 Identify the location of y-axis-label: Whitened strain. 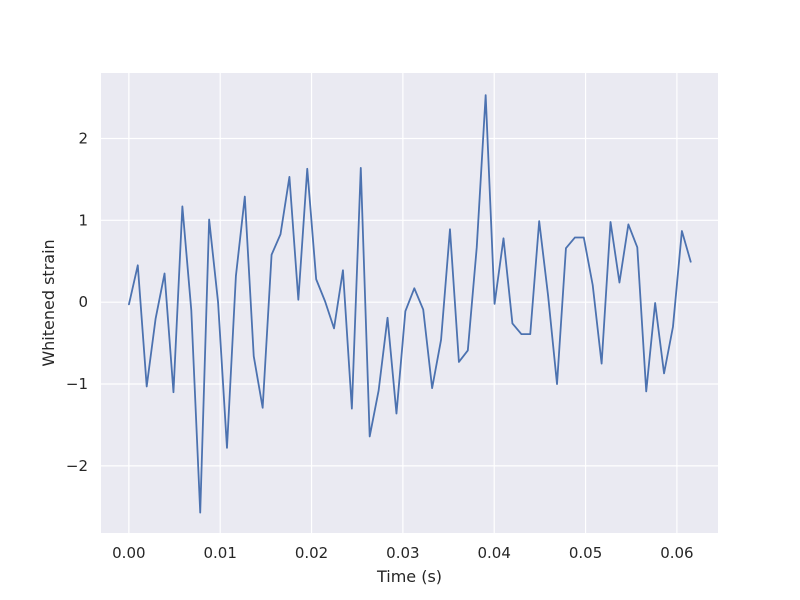
(48, 302).